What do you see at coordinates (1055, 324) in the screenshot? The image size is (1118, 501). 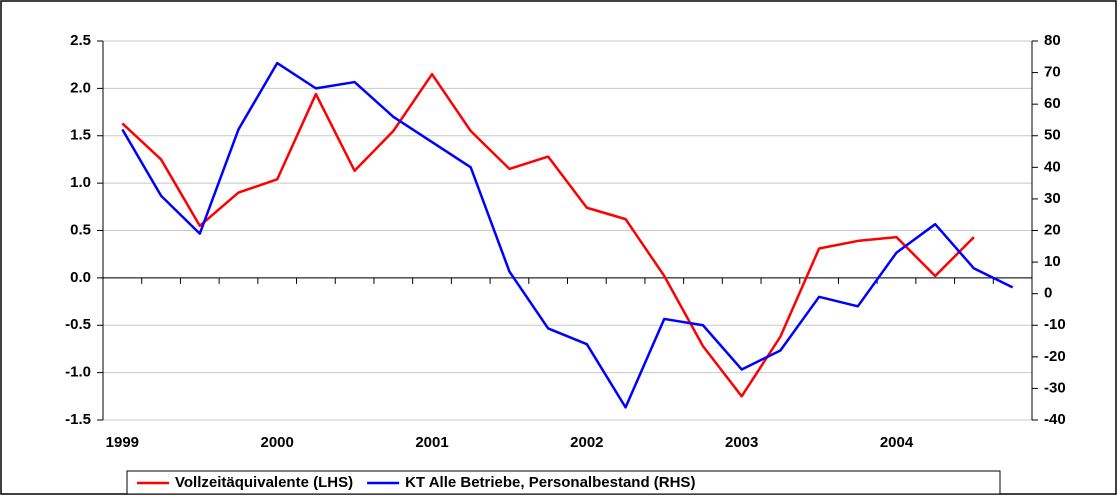 I see `y2-tick-label: -10` at bounding box center [1055, 324].